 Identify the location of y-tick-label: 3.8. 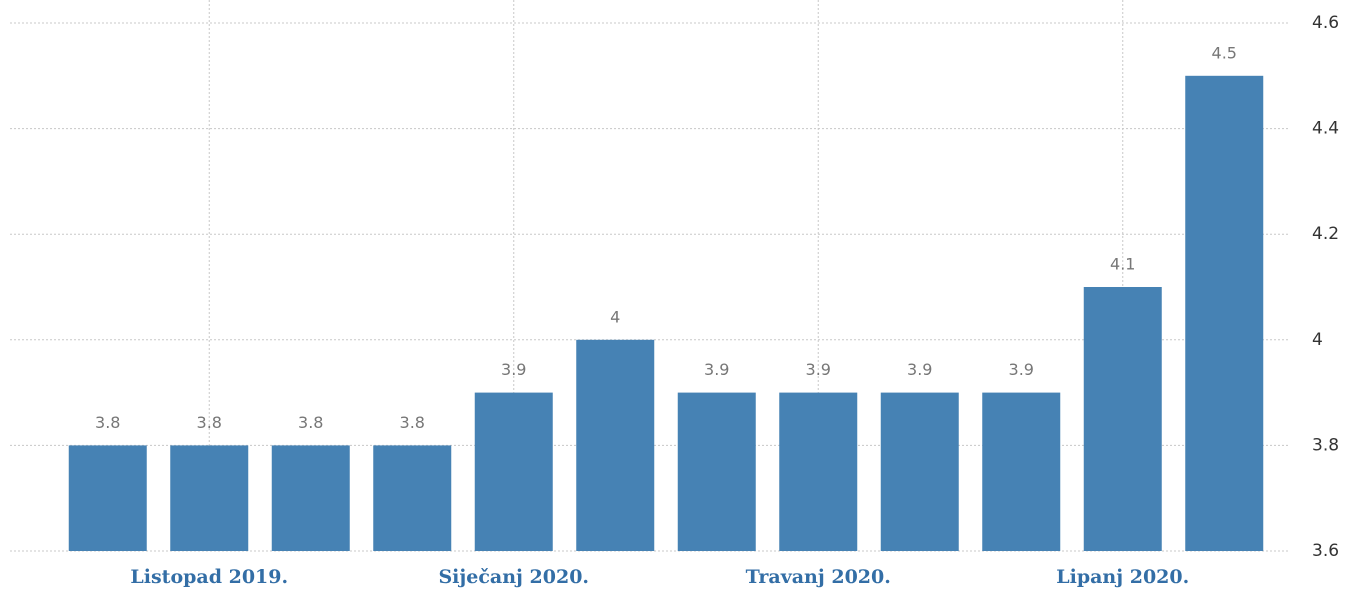
(1325, 445).